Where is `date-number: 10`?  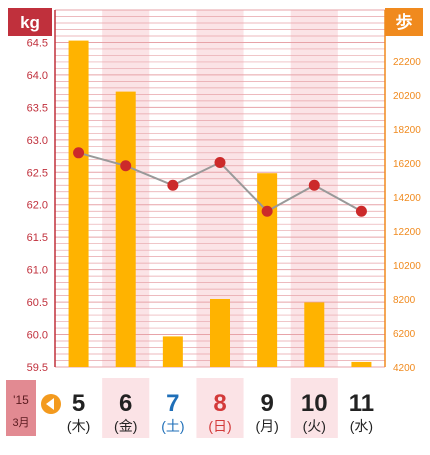 date-number: 10 is located at coordinates (314, 403).